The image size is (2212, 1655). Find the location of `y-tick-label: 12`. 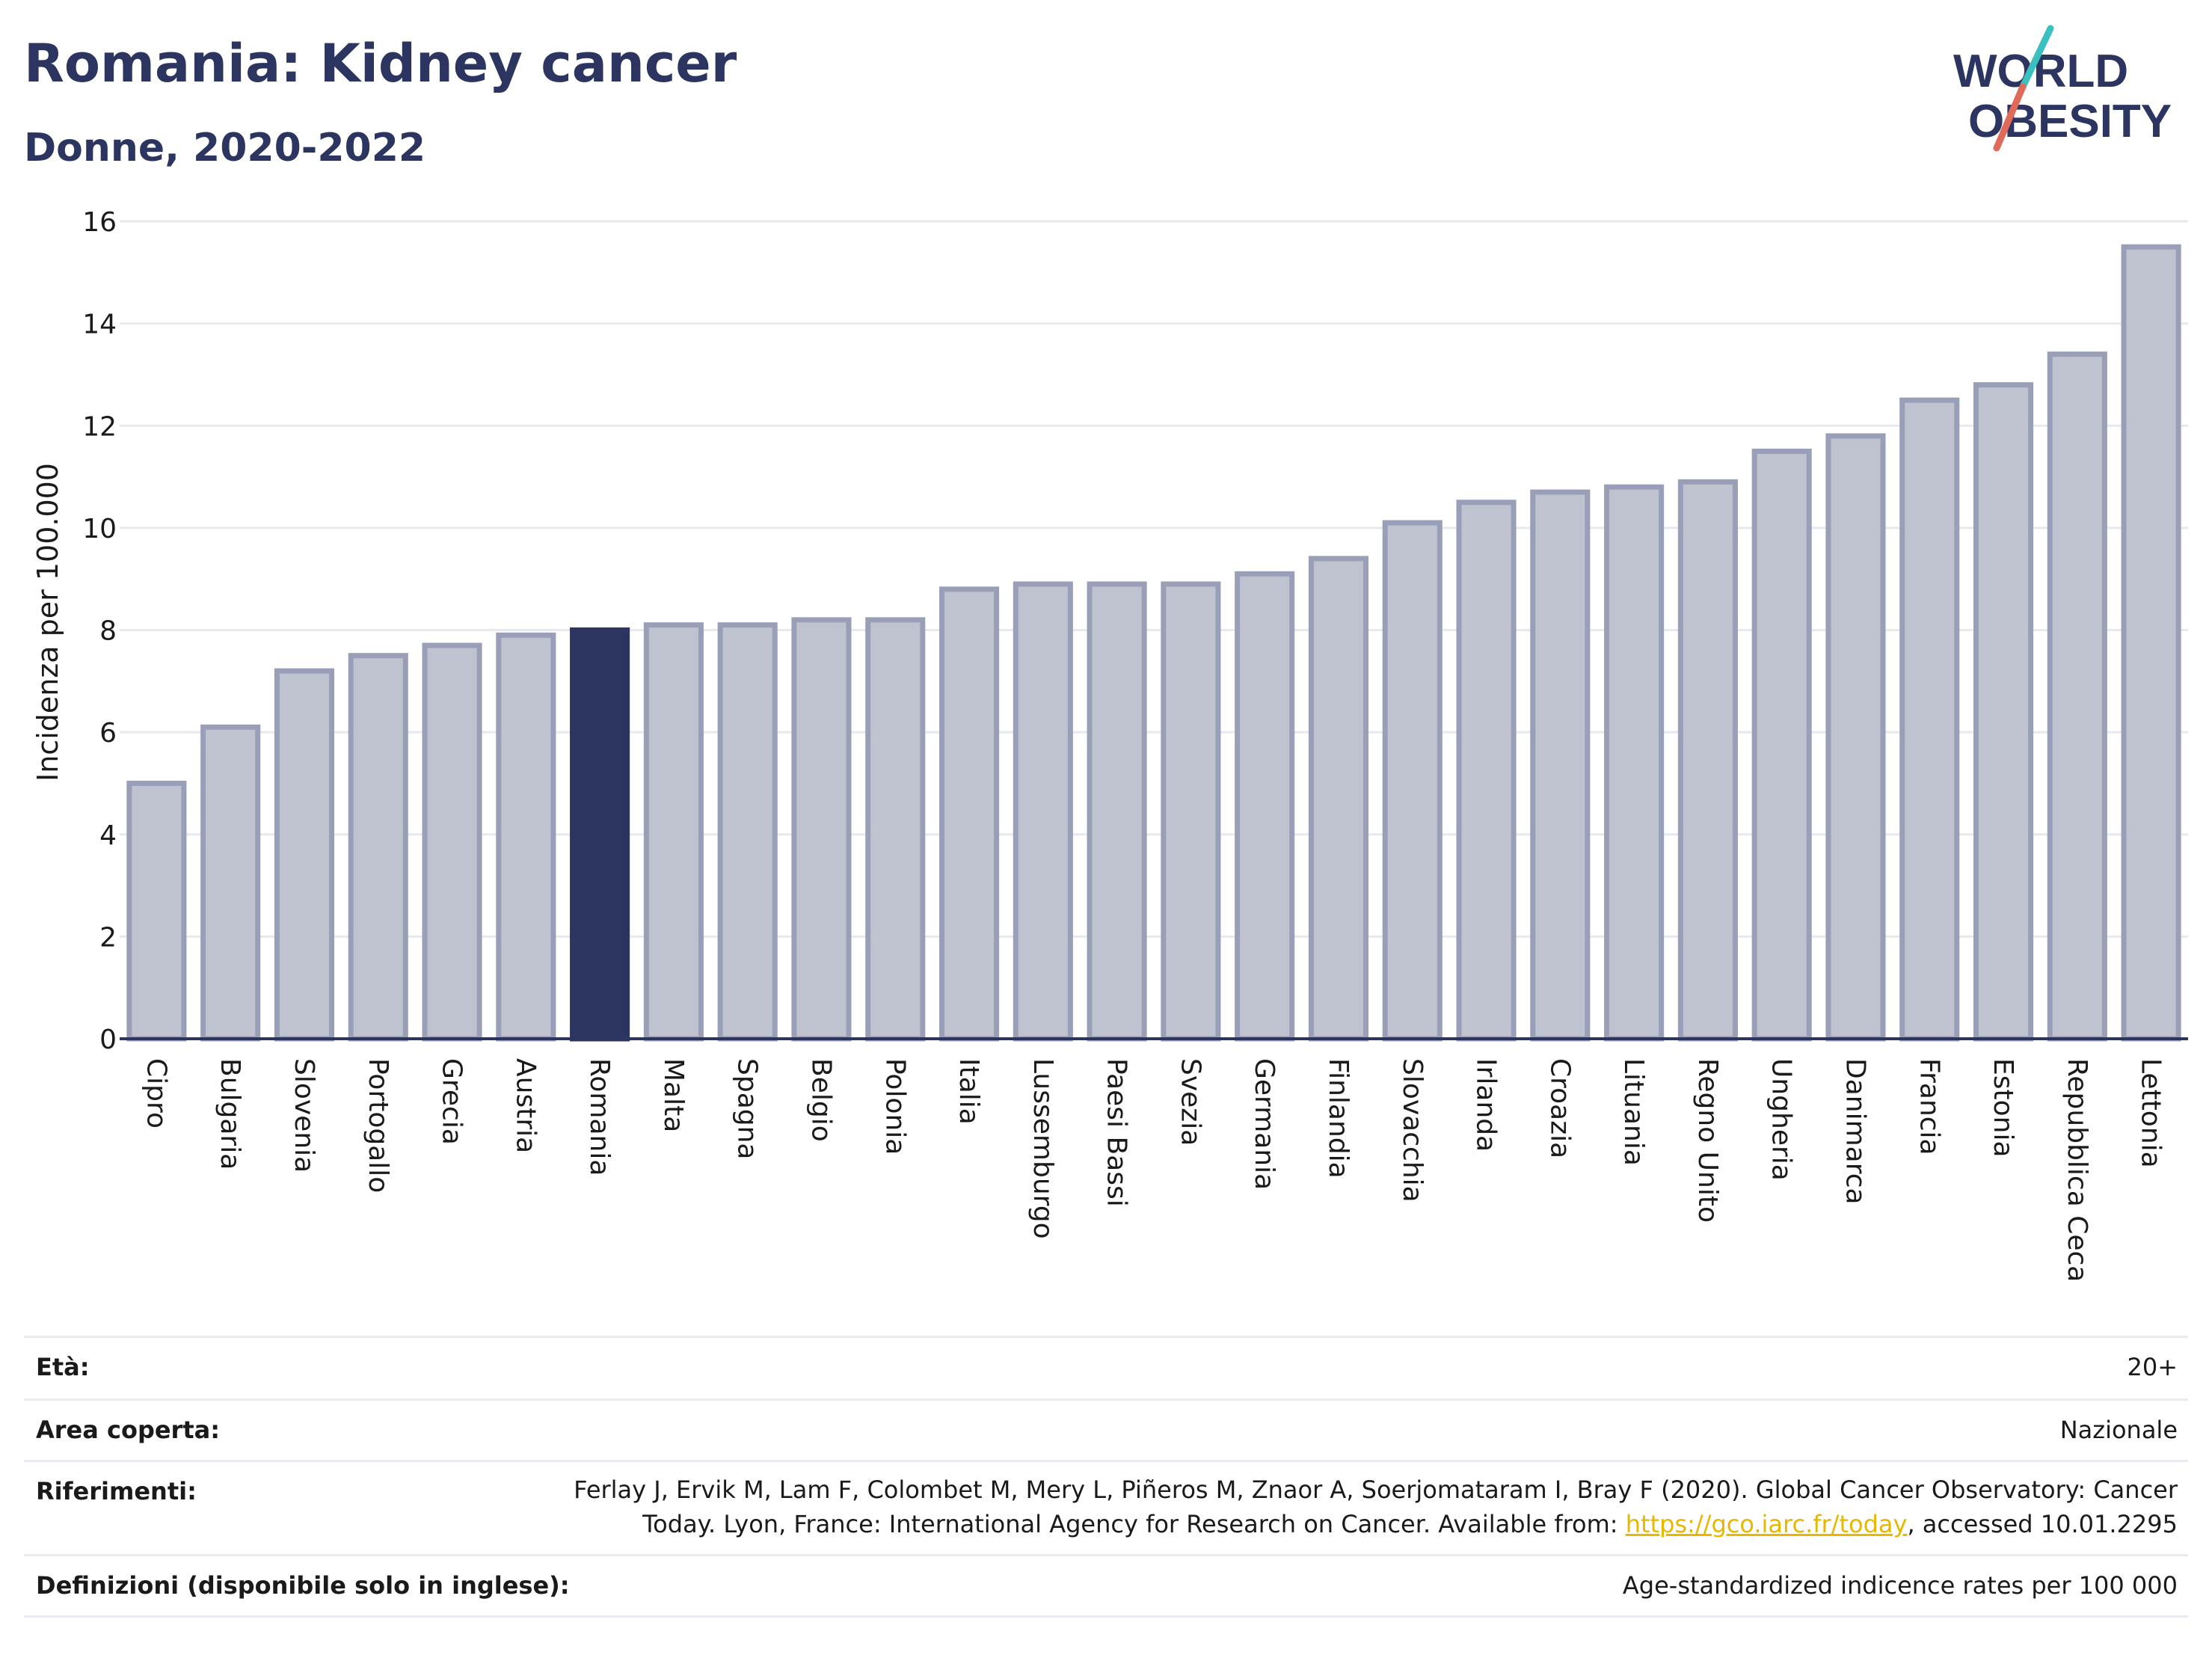

y-tick-label: 12 is located at coordinates (99, 426).